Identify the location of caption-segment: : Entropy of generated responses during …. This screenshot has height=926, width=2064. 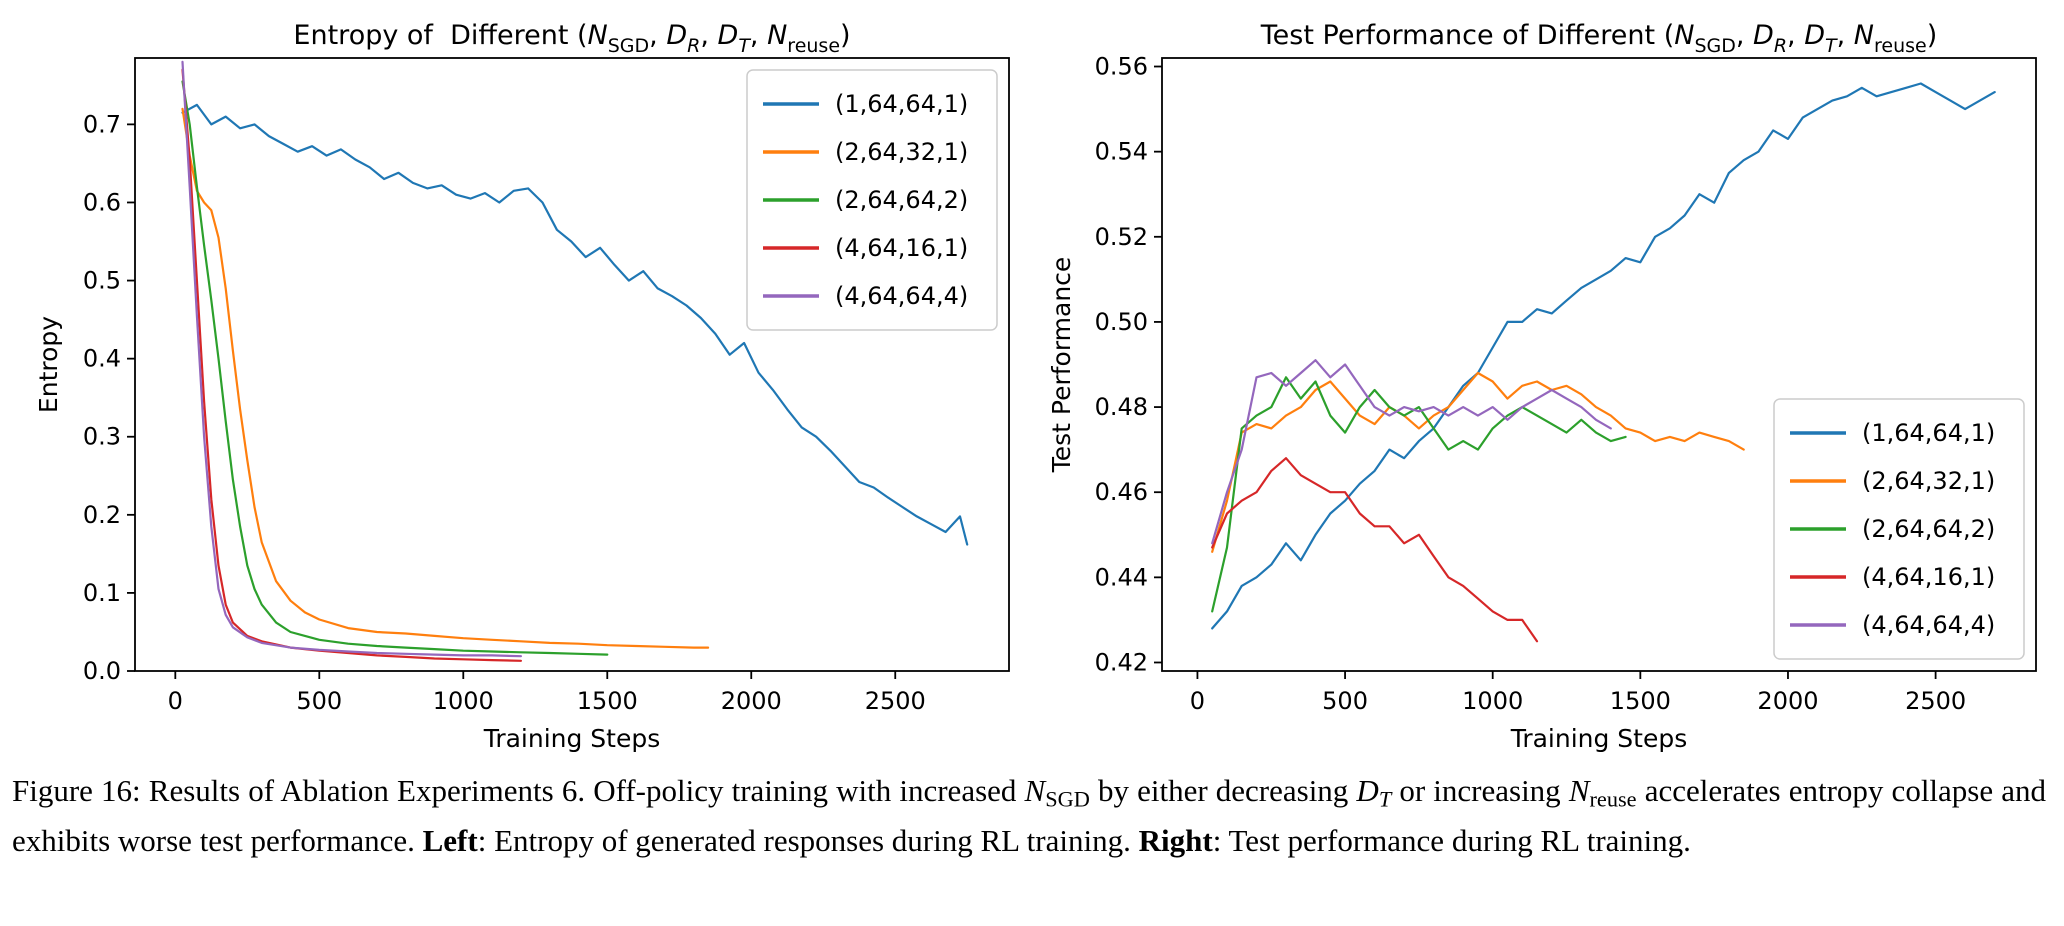
(808, 841).